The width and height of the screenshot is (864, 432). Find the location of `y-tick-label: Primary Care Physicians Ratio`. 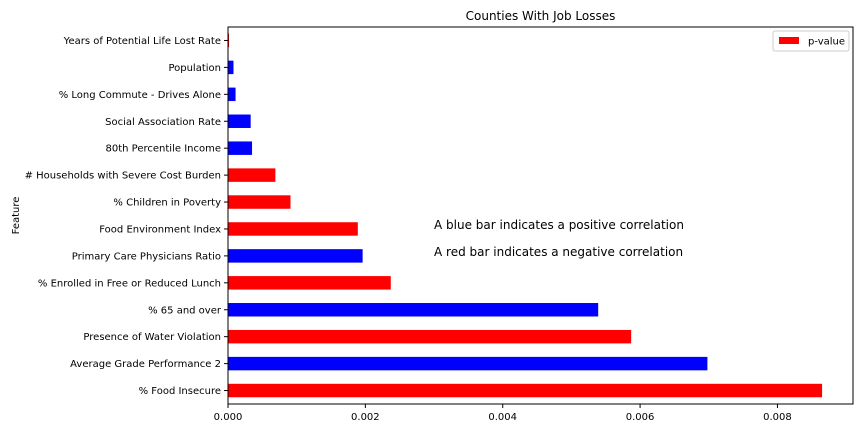

y-tick-label: Primary Care Physicians Ratio is located at coordinates (146, 256).